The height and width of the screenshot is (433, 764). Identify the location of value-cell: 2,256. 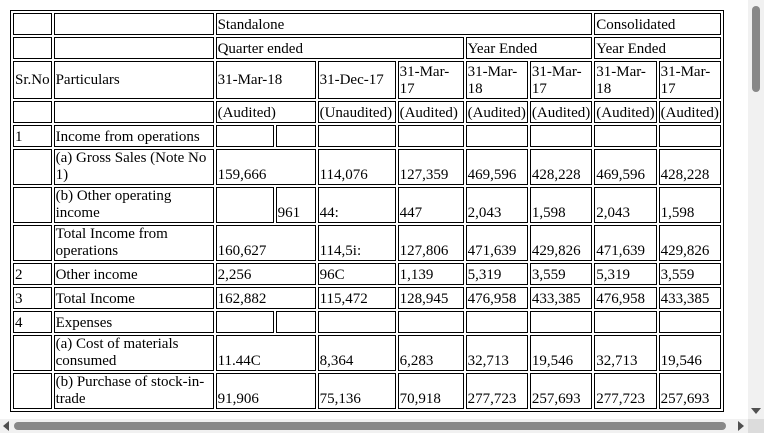
(265, 274).